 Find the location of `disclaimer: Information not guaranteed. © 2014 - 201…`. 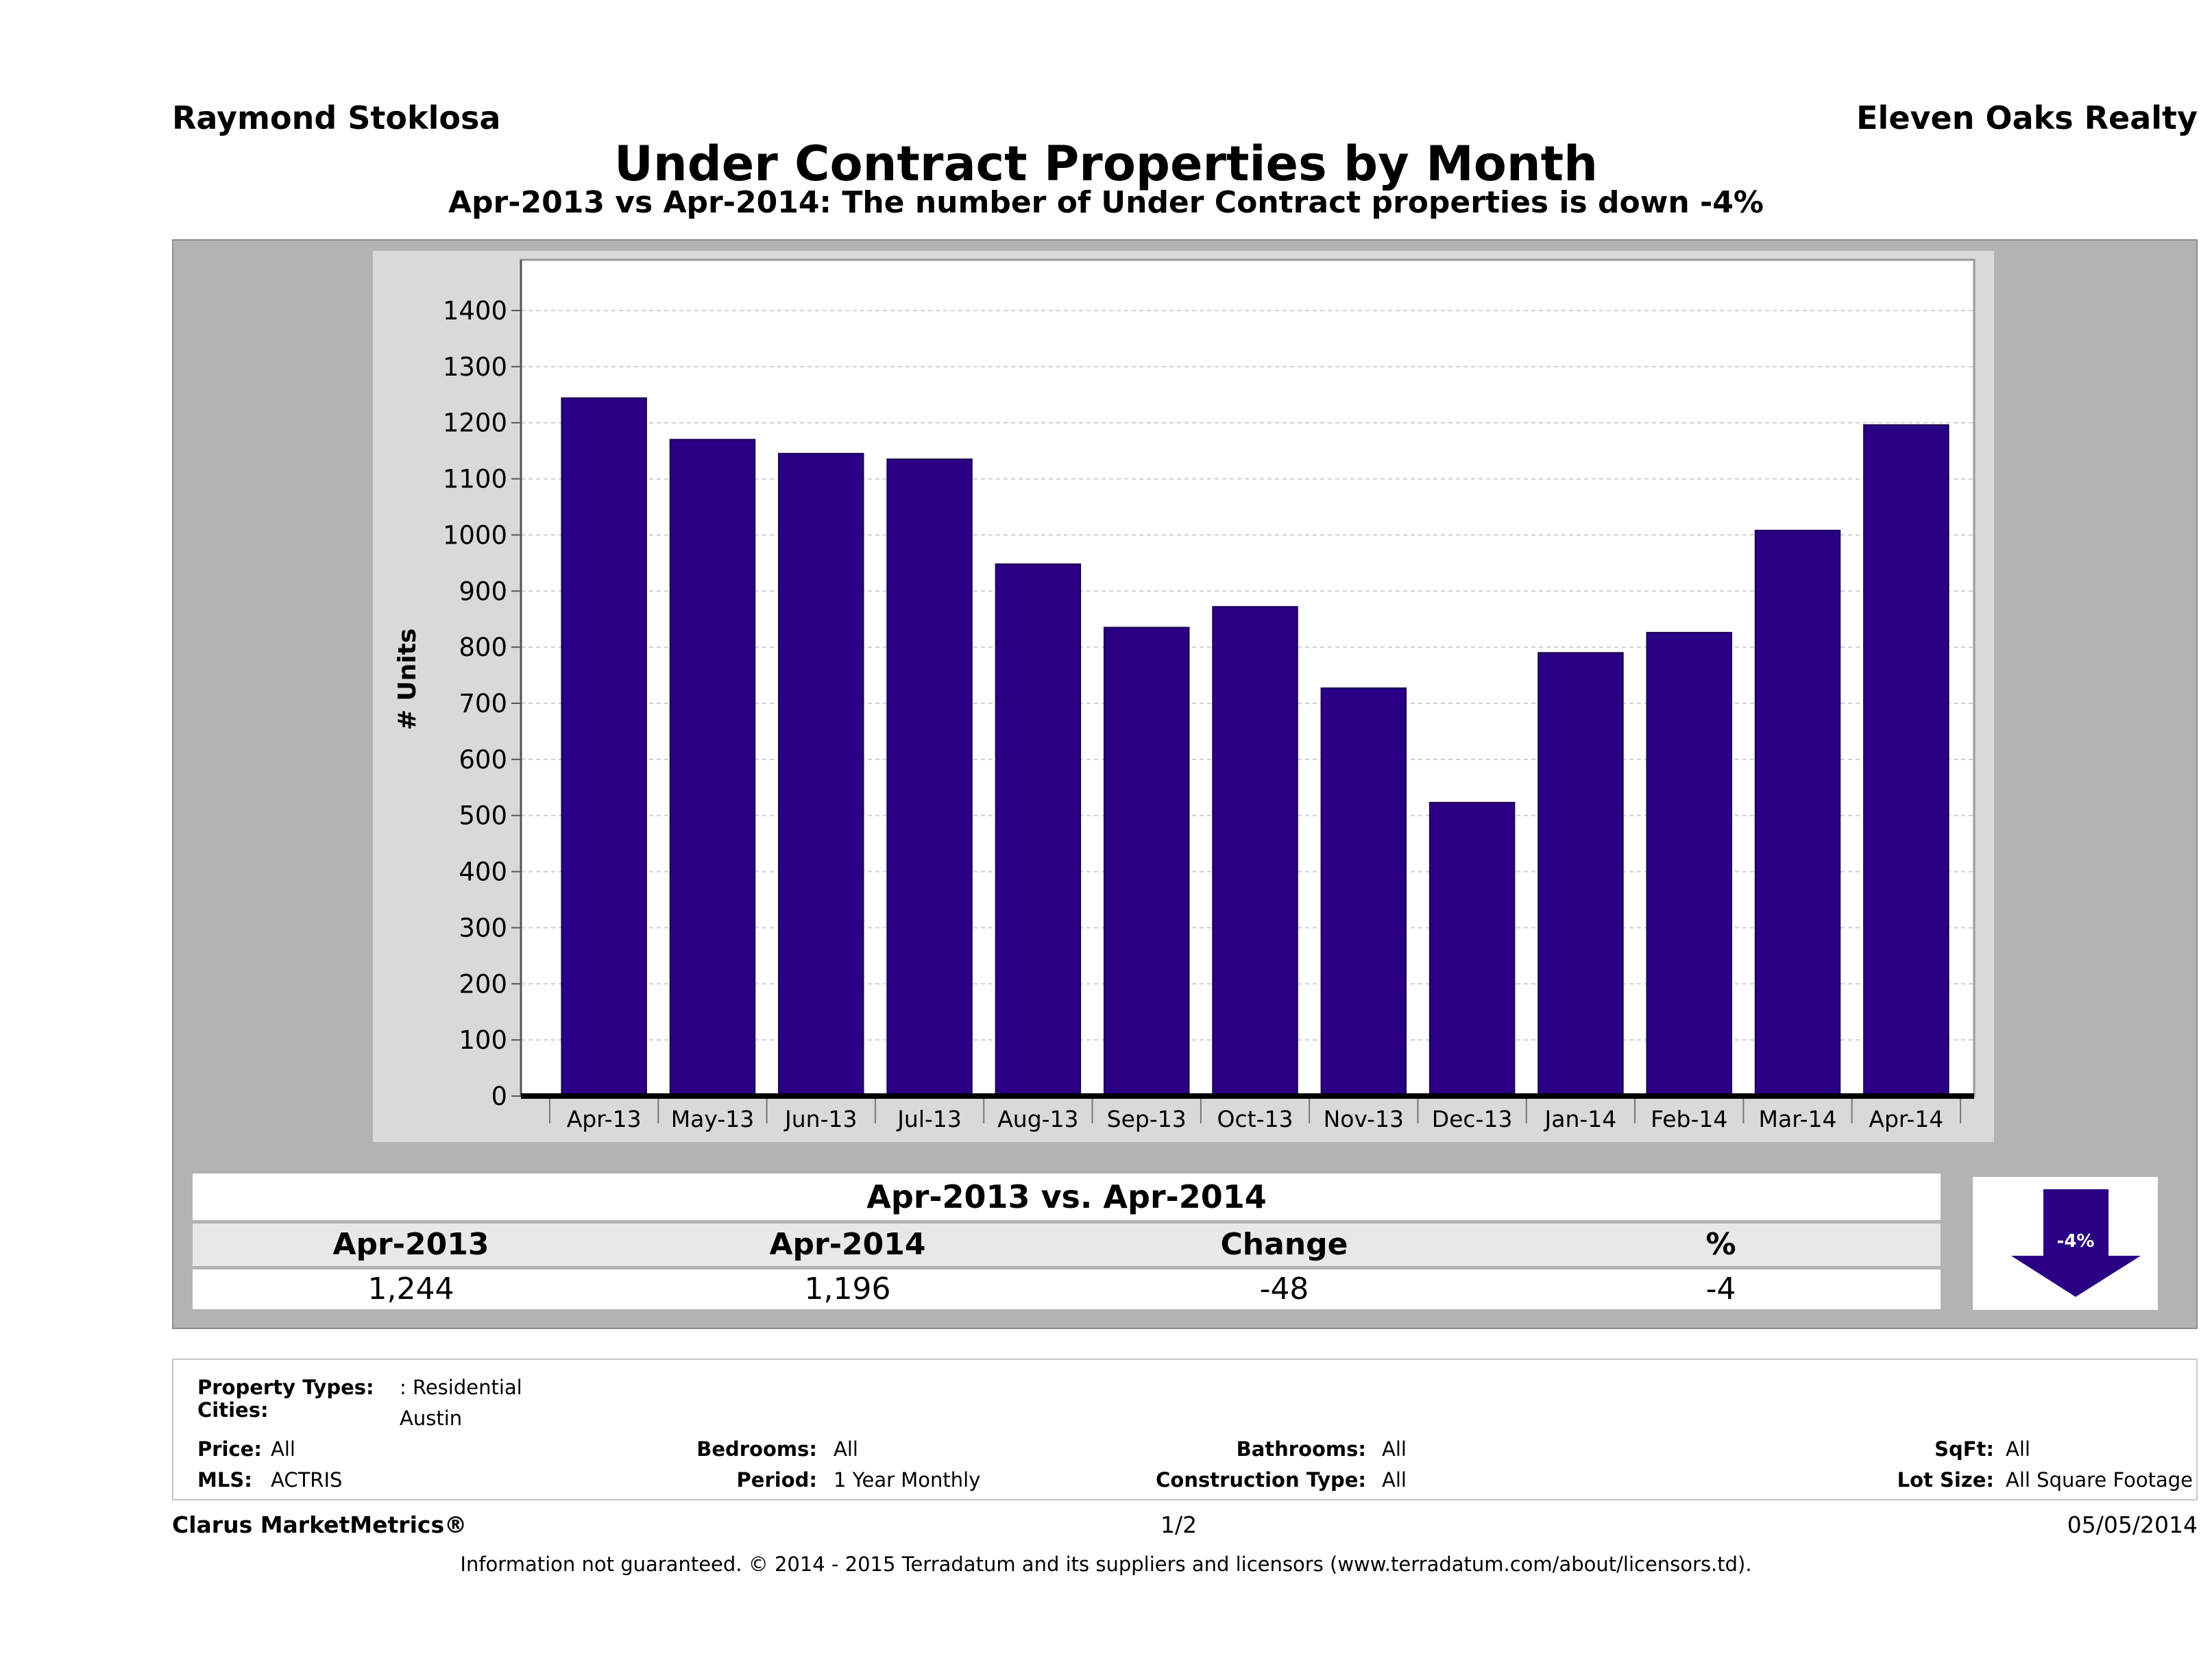

disclaimer: Information not guaranteed. © 2014 - 201… is located at coordinates (1106, 1564).